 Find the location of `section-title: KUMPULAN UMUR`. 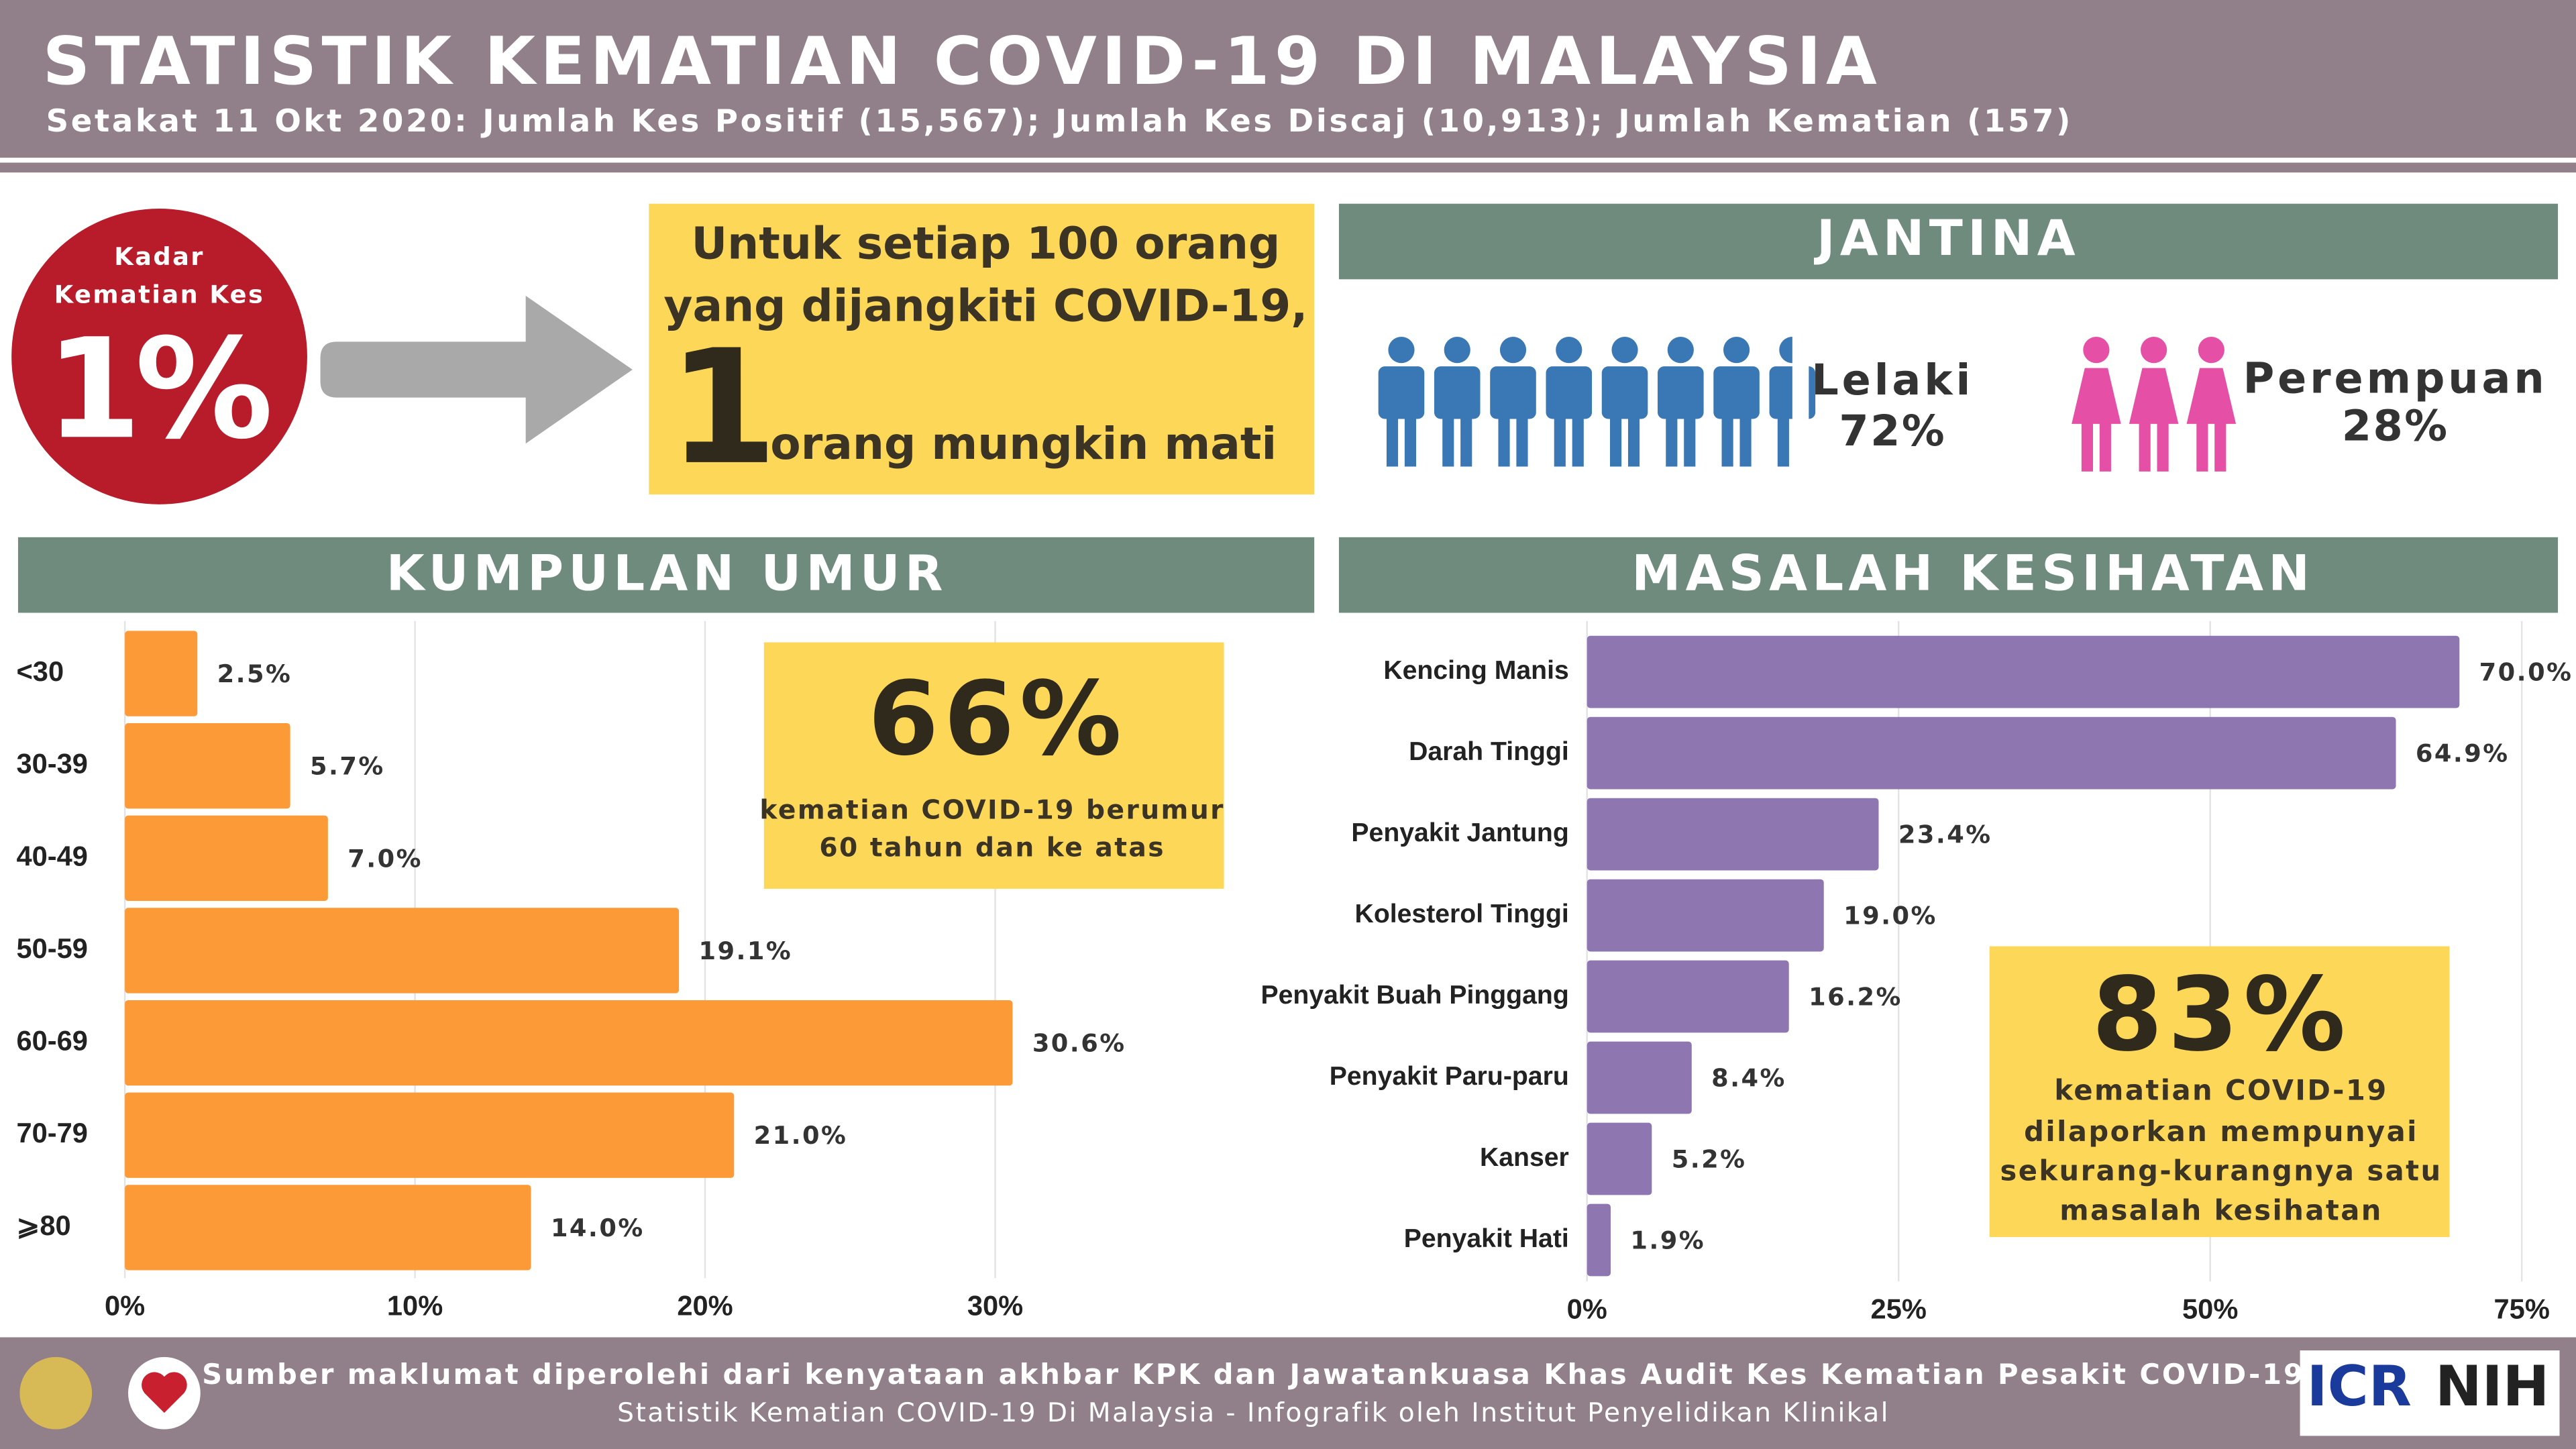

section-title: KUMPULAN UMUR is located at coordinates (667, 573).